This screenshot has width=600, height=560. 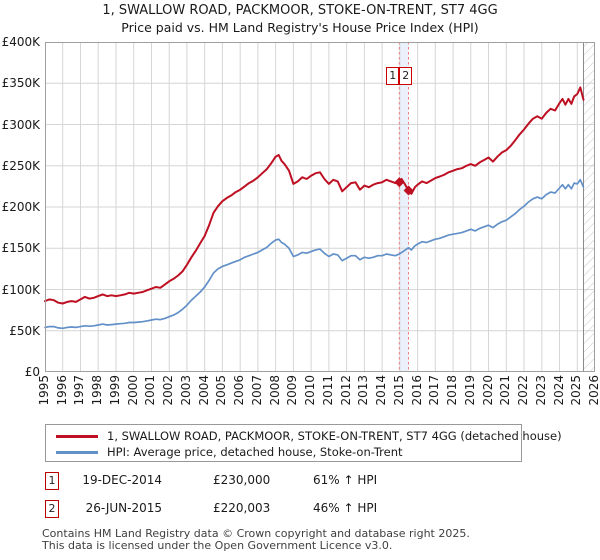 What do you see at coordinates (61, 390) in the screenshot?
I see `x-tick-label: 1996` at bounding box center [61, 390].